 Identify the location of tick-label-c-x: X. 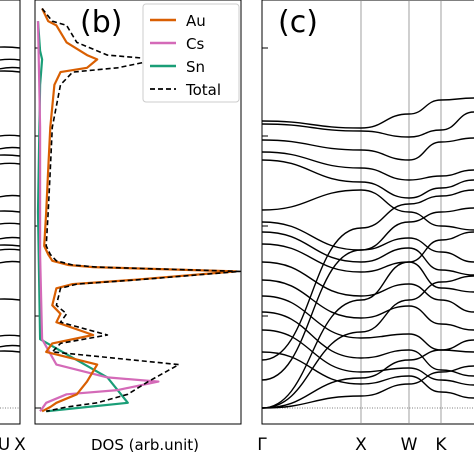
(361, 445).